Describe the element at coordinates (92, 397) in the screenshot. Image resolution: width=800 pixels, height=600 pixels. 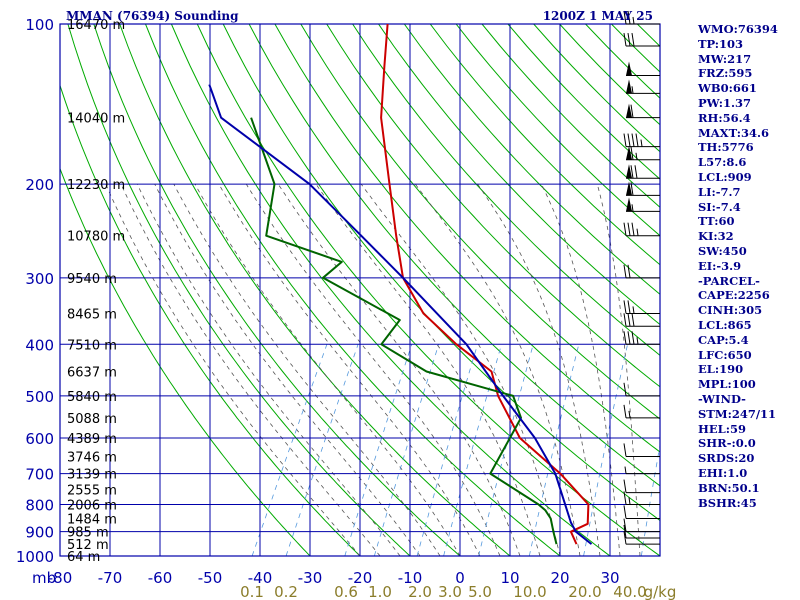
I see `height-label: 5840 m` at that location.